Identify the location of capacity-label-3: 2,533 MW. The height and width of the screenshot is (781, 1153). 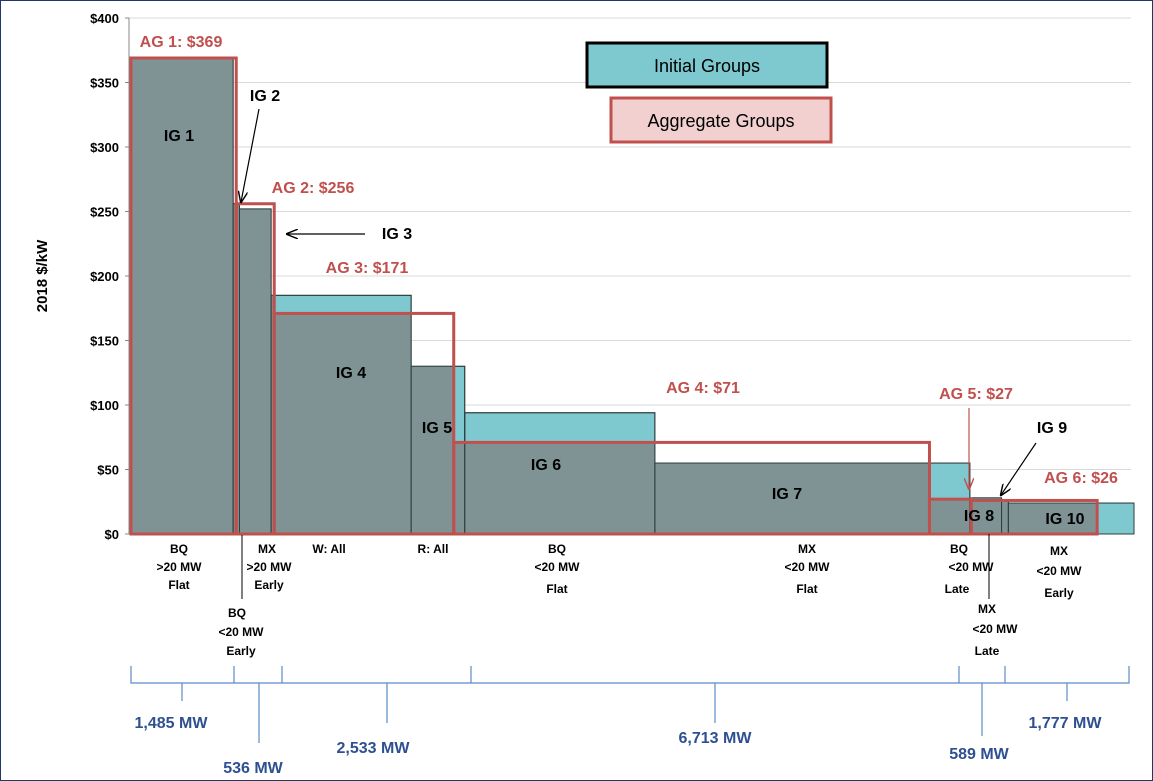
(374, 748).